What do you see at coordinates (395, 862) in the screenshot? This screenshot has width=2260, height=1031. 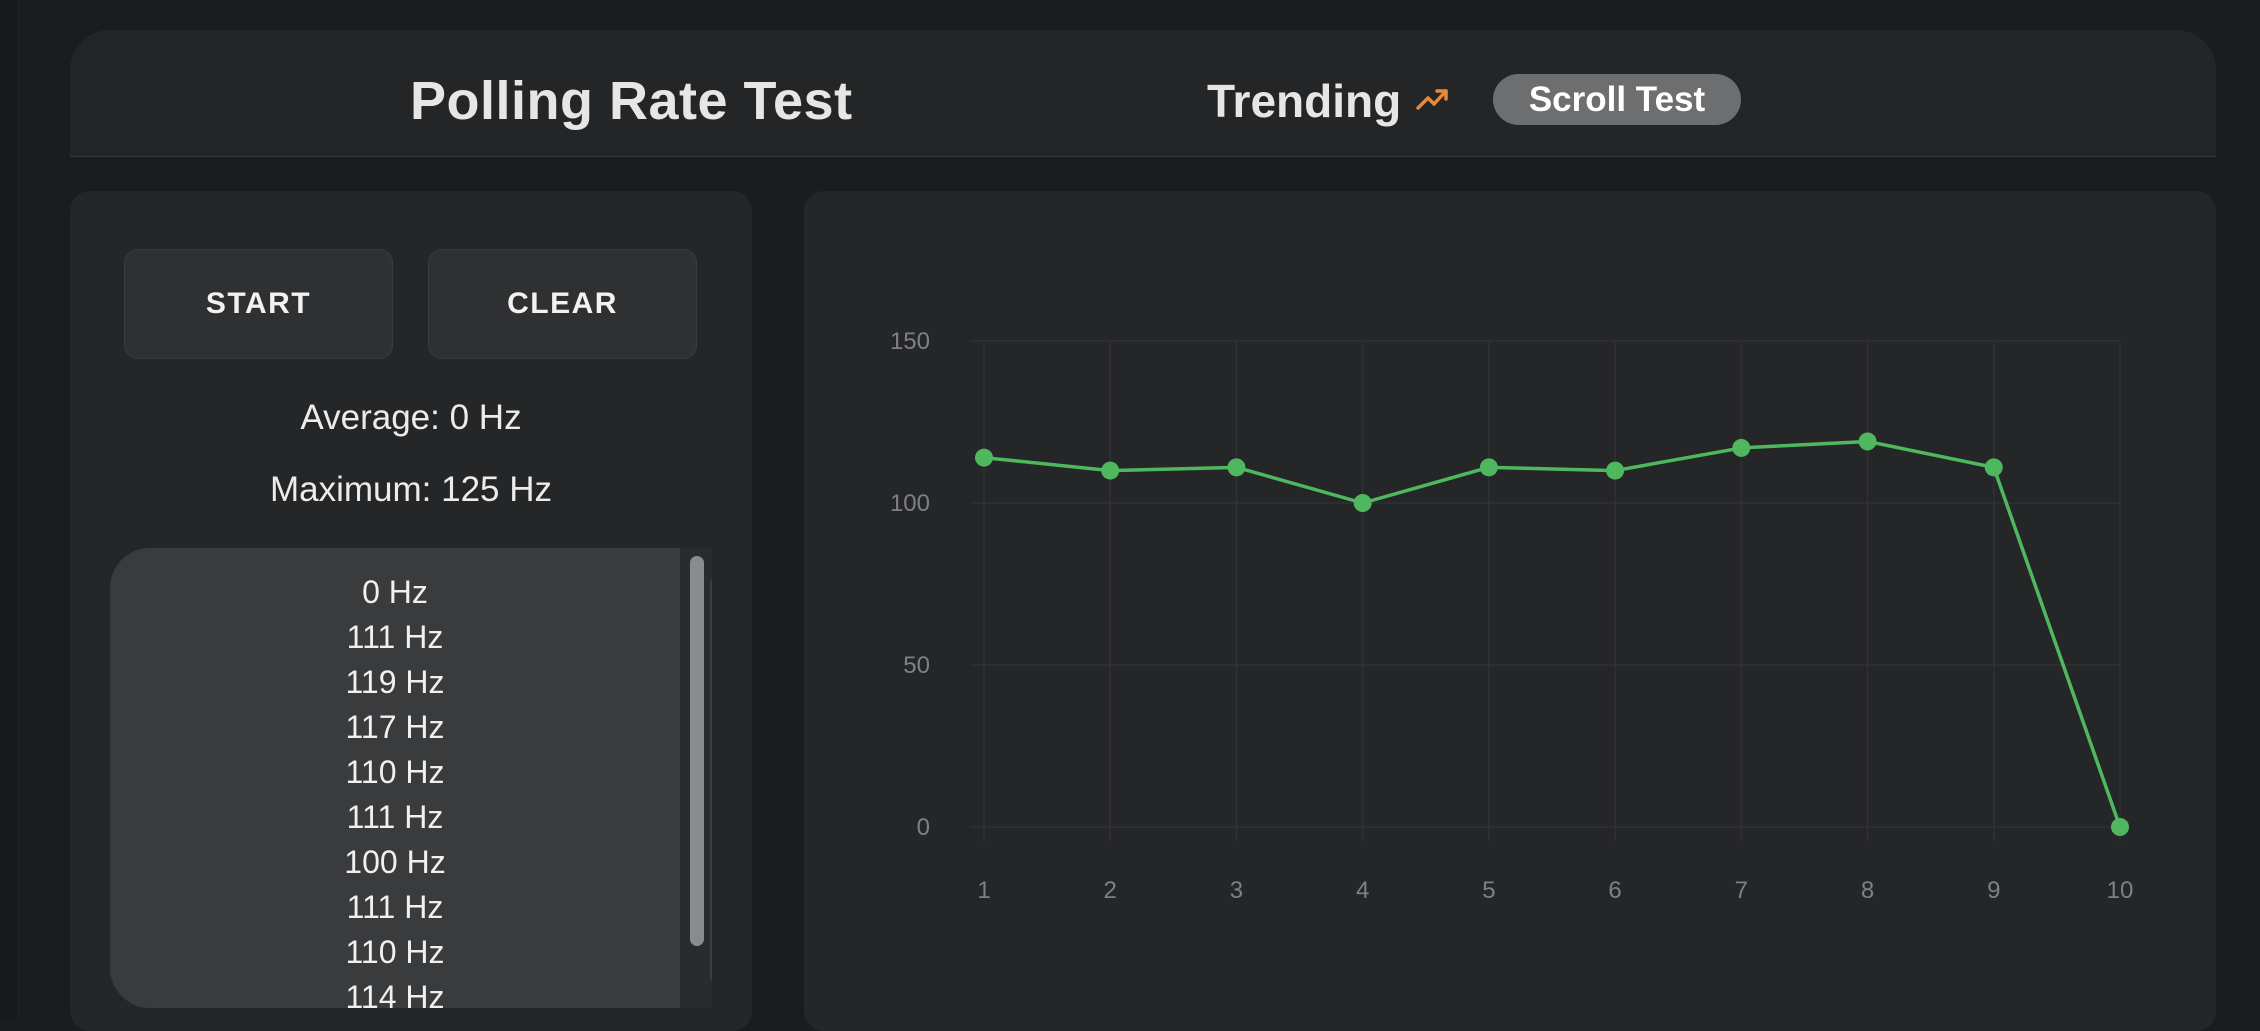 I see `log-item: 100 Hz` at bounding box center [395, 862].